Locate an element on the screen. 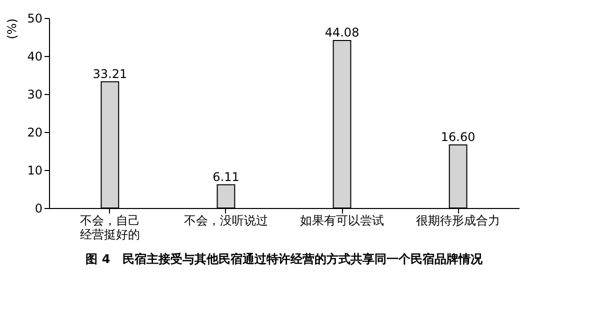 The width and height of the screenshot is (598, 328). y-tick-label: 40 is located at coordinates (34, 57).